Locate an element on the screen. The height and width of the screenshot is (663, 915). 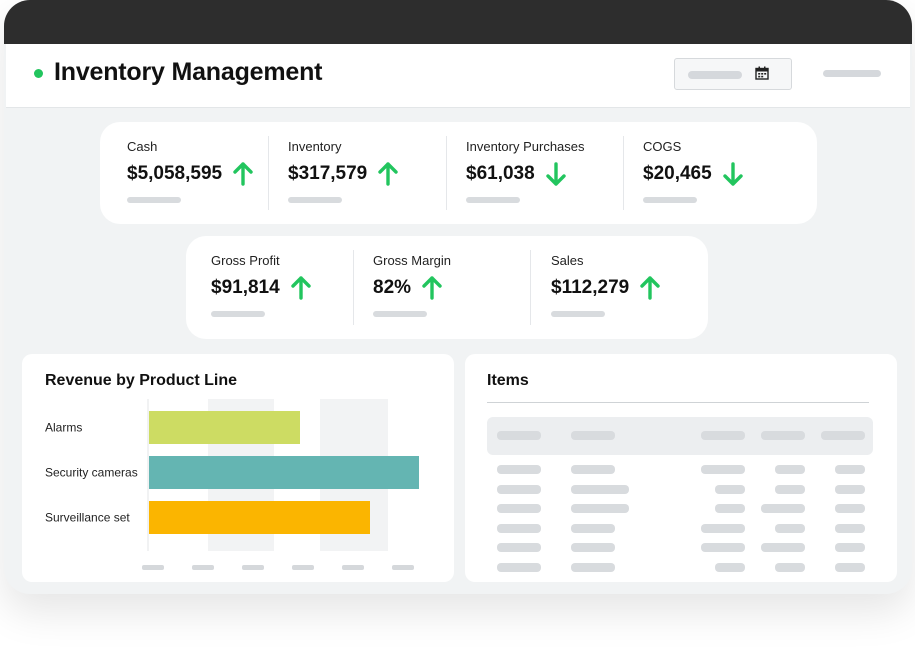
kpi-label: Sales is located at coordinates (567, 260).